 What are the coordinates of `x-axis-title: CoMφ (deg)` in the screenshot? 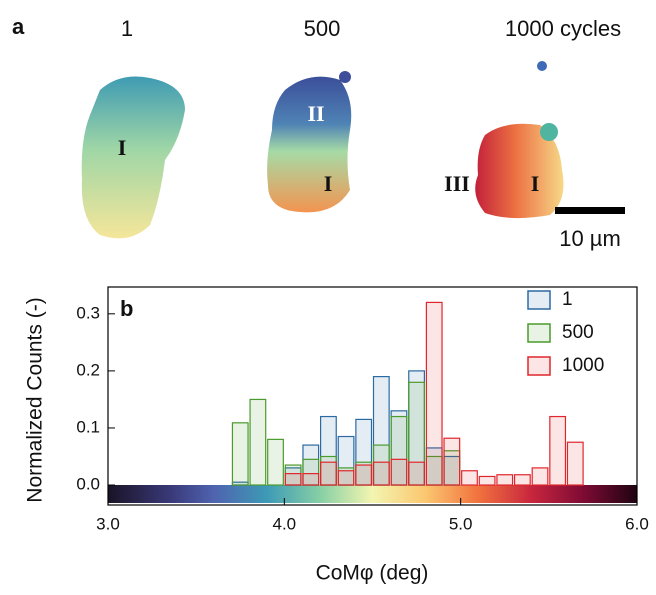 It's located at (372, 573).